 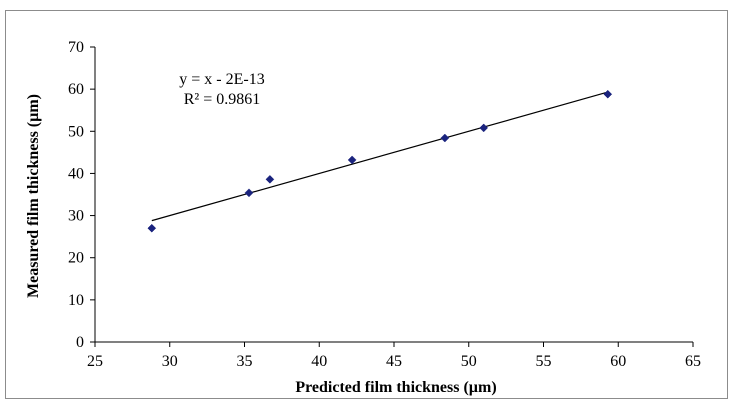 I want to click on y-tick-labels: 0 10 20 30 40 50 60 70, so click(x=76, y=195).